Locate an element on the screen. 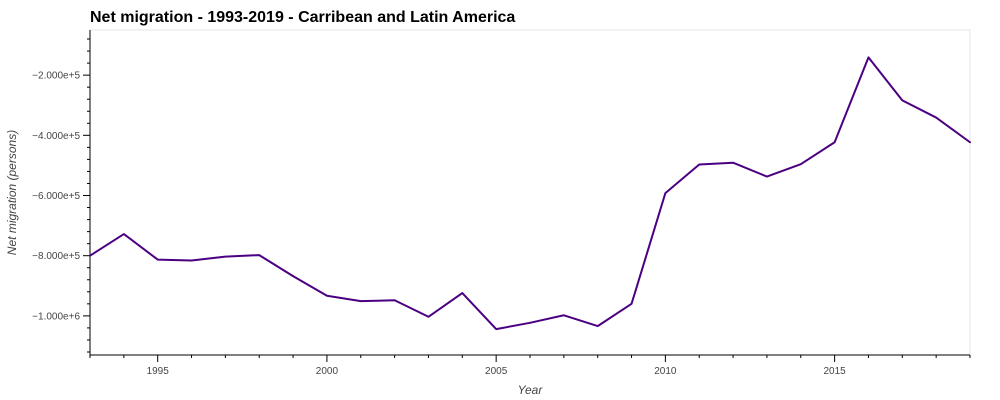 Image resolution: width=1000 pixels, height=400 pixels. y-tick-label: −4.000e+5 is located at coordinates (56, 136).